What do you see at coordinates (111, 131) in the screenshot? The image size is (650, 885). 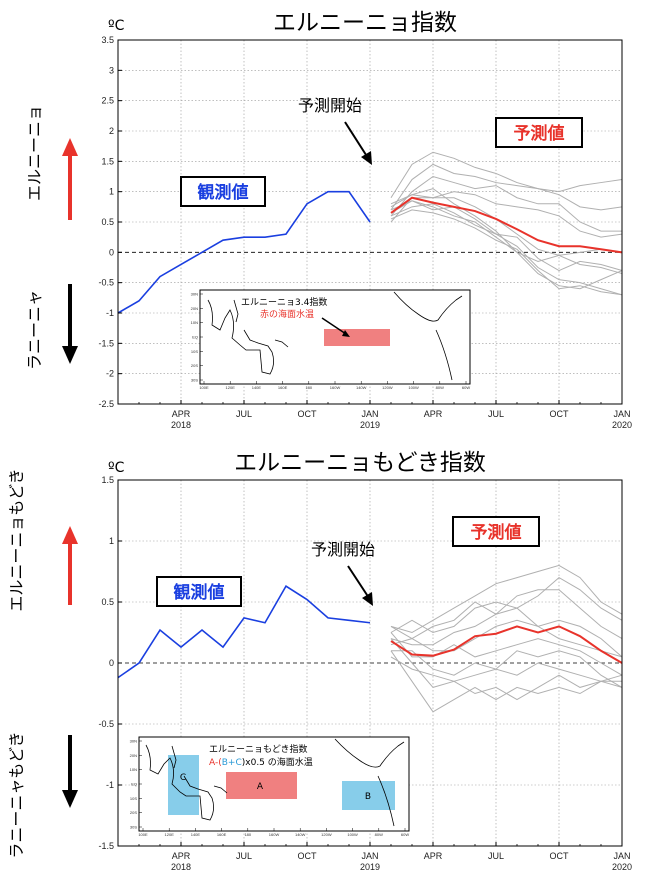 I see `y-tick-label: 2` at bounding box center [111, 131].